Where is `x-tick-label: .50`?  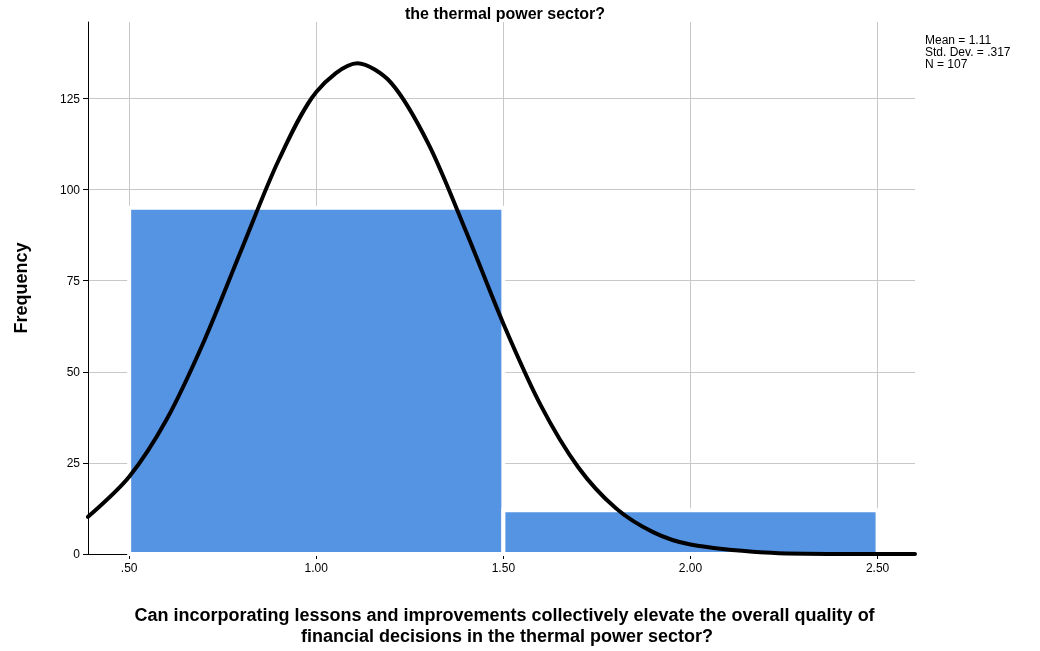 x-tick-label: .50 is located at coordinates (129, 568).